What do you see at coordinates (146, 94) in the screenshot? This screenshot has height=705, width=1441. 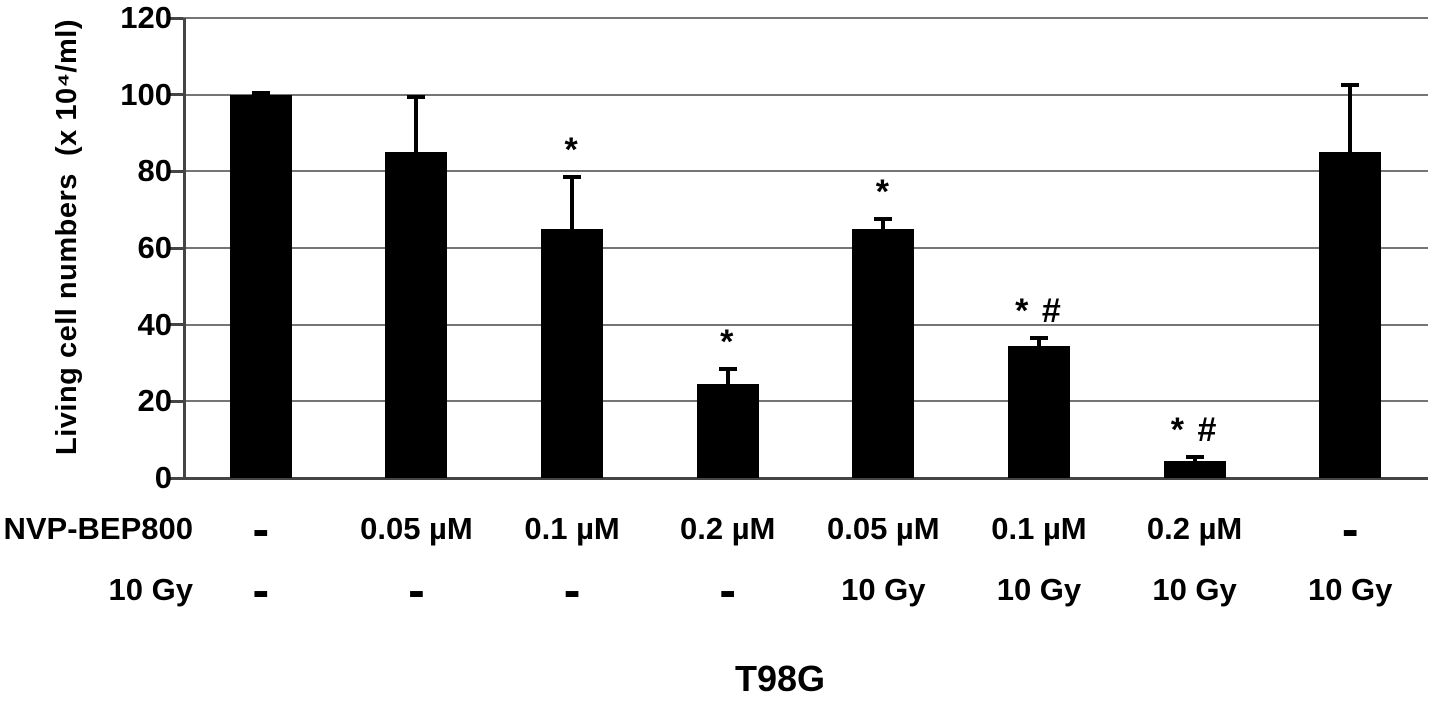 I see `y-tick-label: 100` at bounding box center [146, 94].